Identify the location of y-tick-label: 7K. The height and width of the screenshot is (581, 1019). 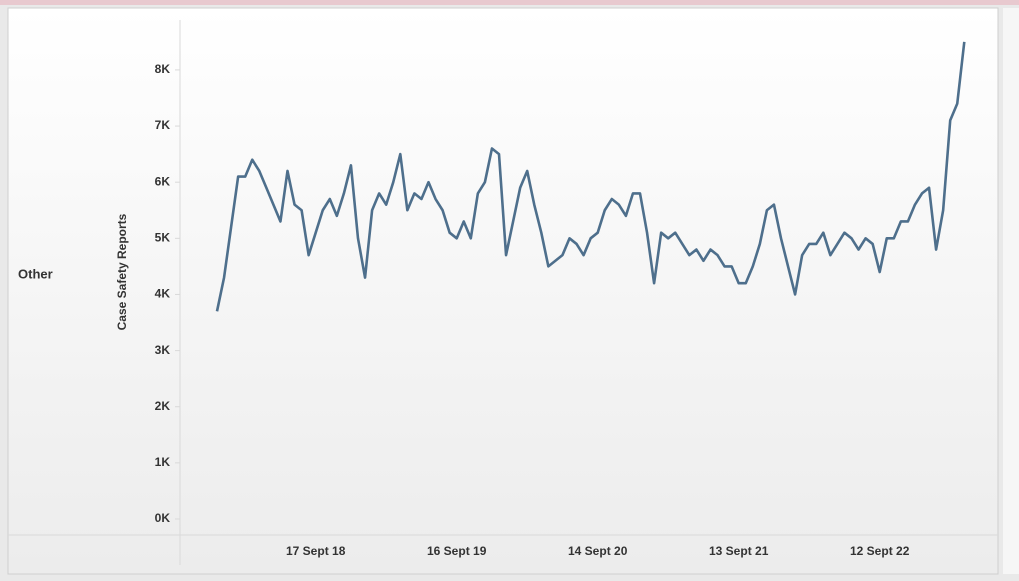
(163, 125).